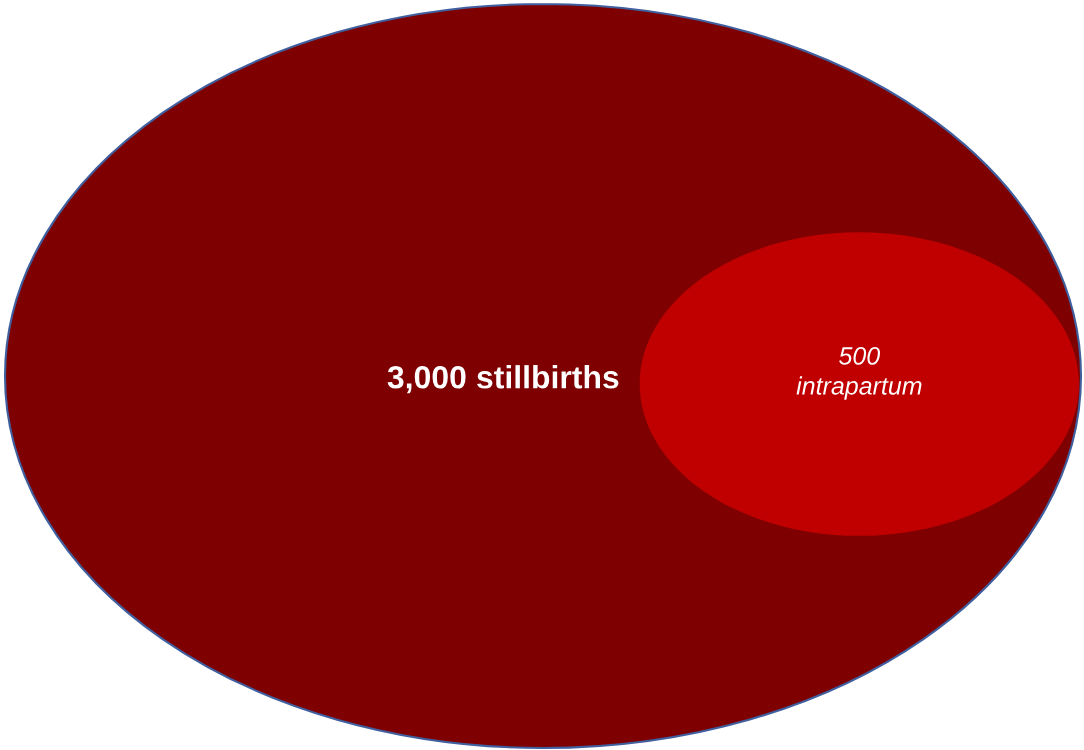 This screenshot has height=750, width=1084. I want to click on data-label: 3,000, so click(426, 379).